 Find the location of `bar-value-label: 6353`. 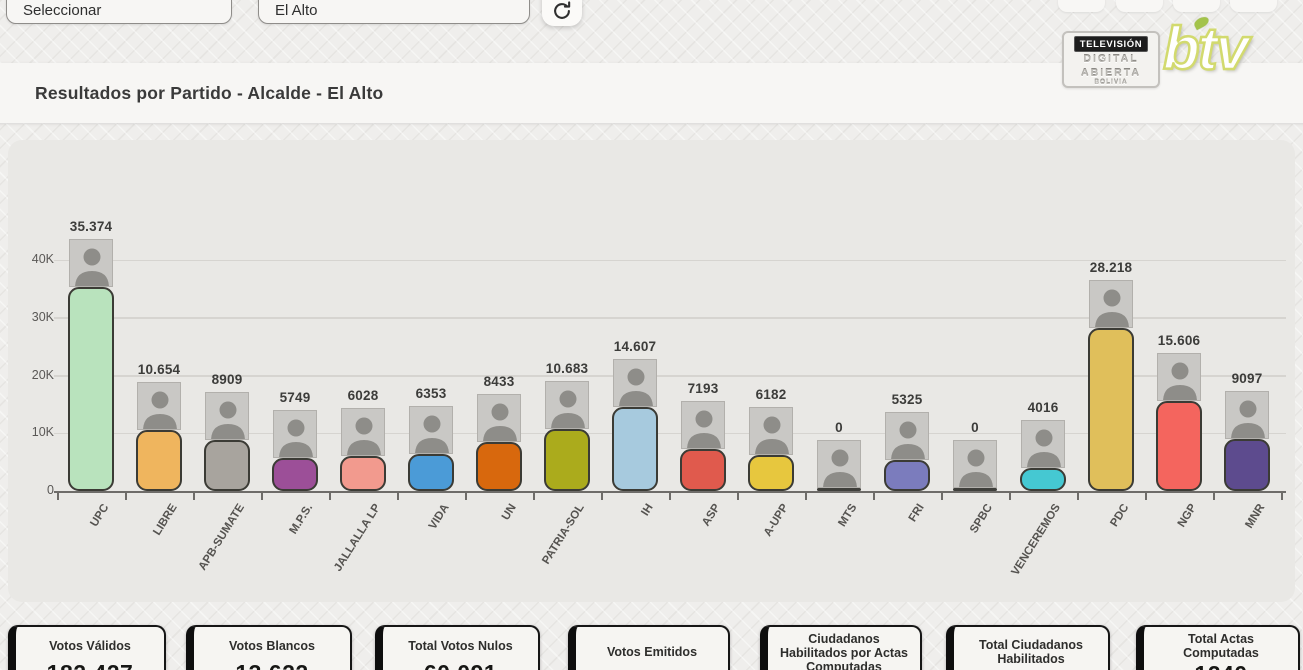

bar-value-label: 6353 is located at coordinates (431, 393).